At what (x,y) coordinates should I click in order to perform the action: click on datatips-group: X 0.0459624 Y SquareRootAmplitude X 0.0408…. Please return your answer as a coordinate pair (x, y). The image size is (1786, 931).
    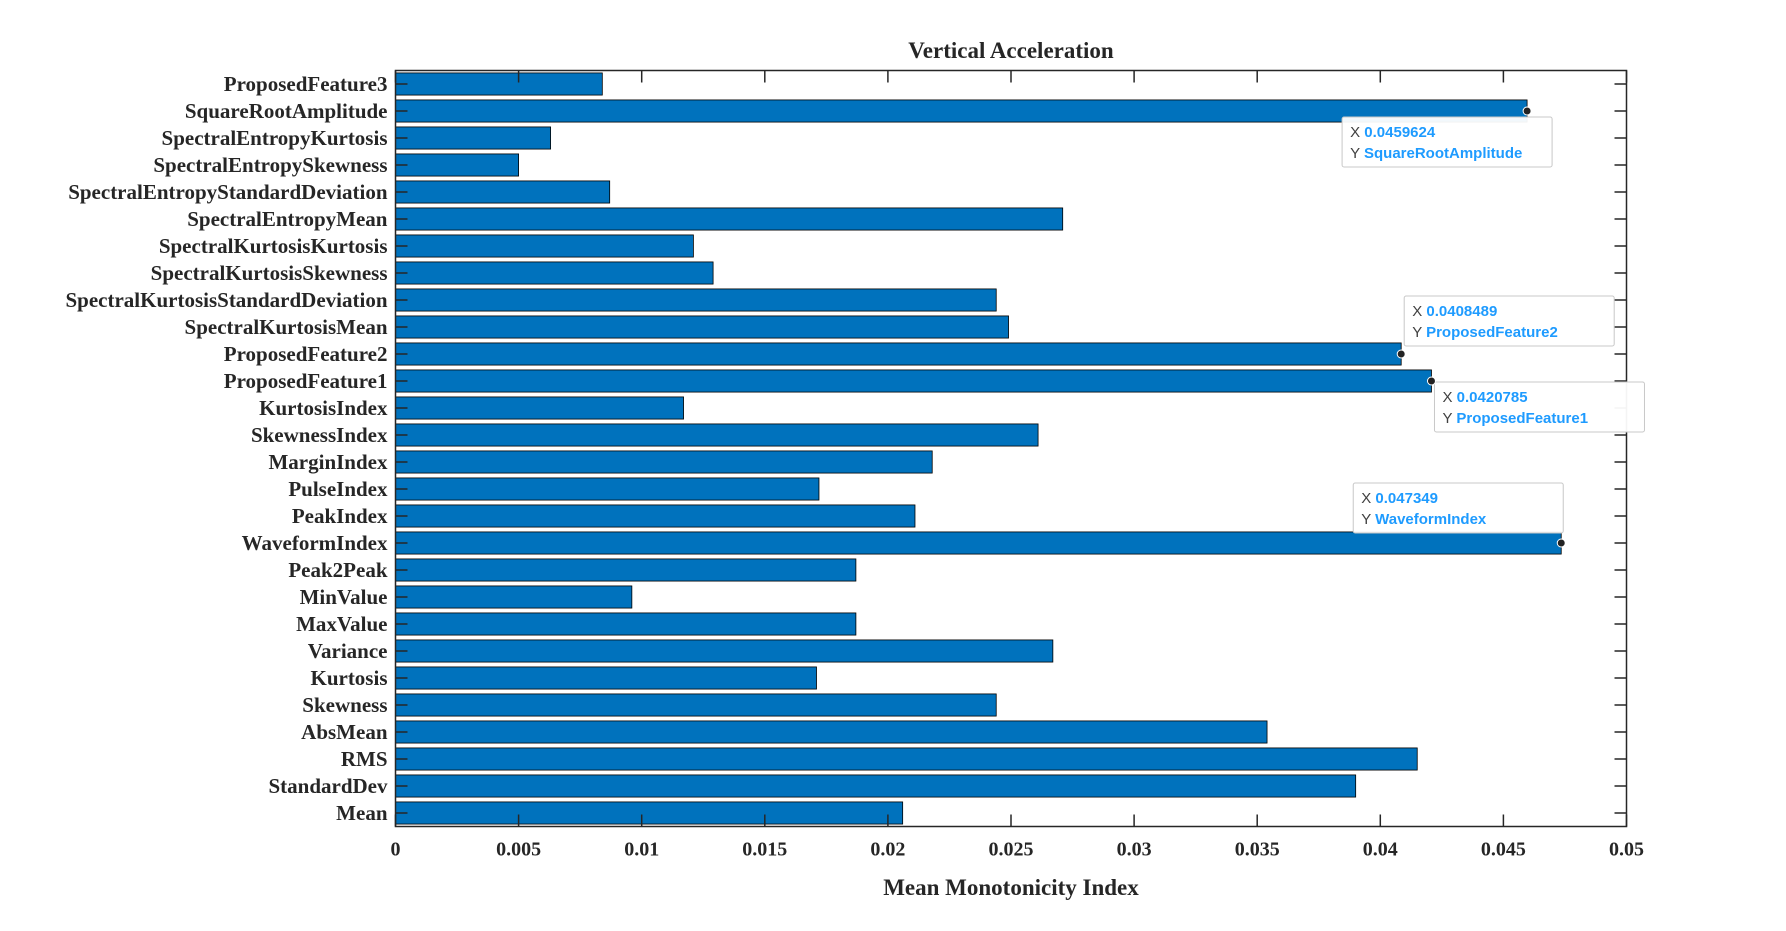
    Looking at the image, I should click on (1493, 327).